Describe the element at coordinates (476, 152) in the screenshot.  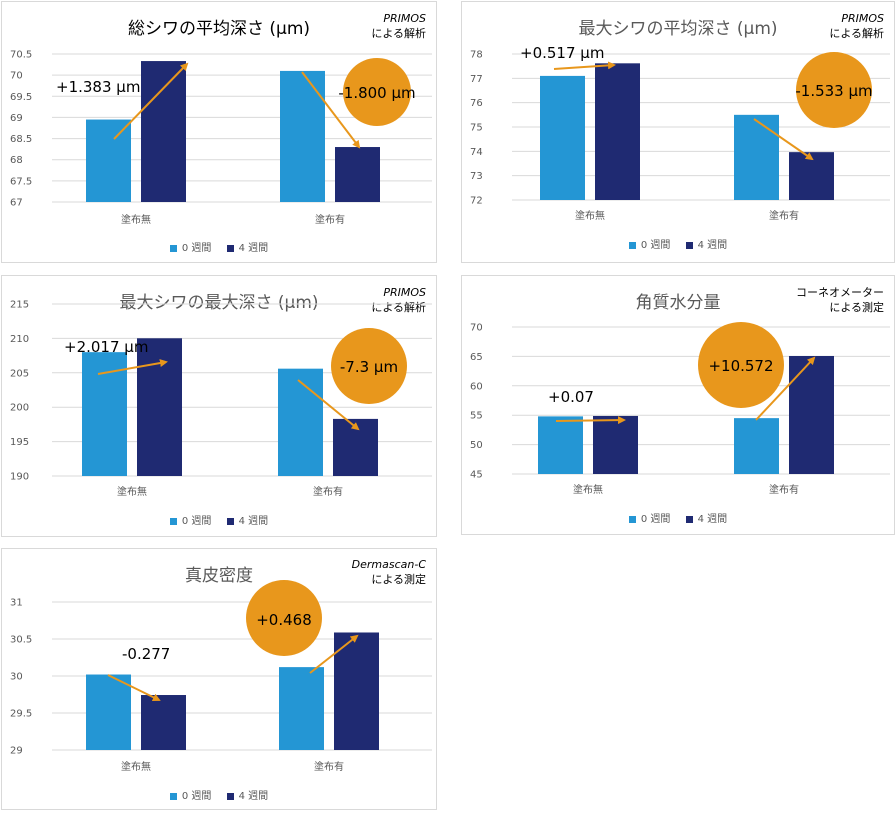
I see `y-tick-label: 74` at that location.